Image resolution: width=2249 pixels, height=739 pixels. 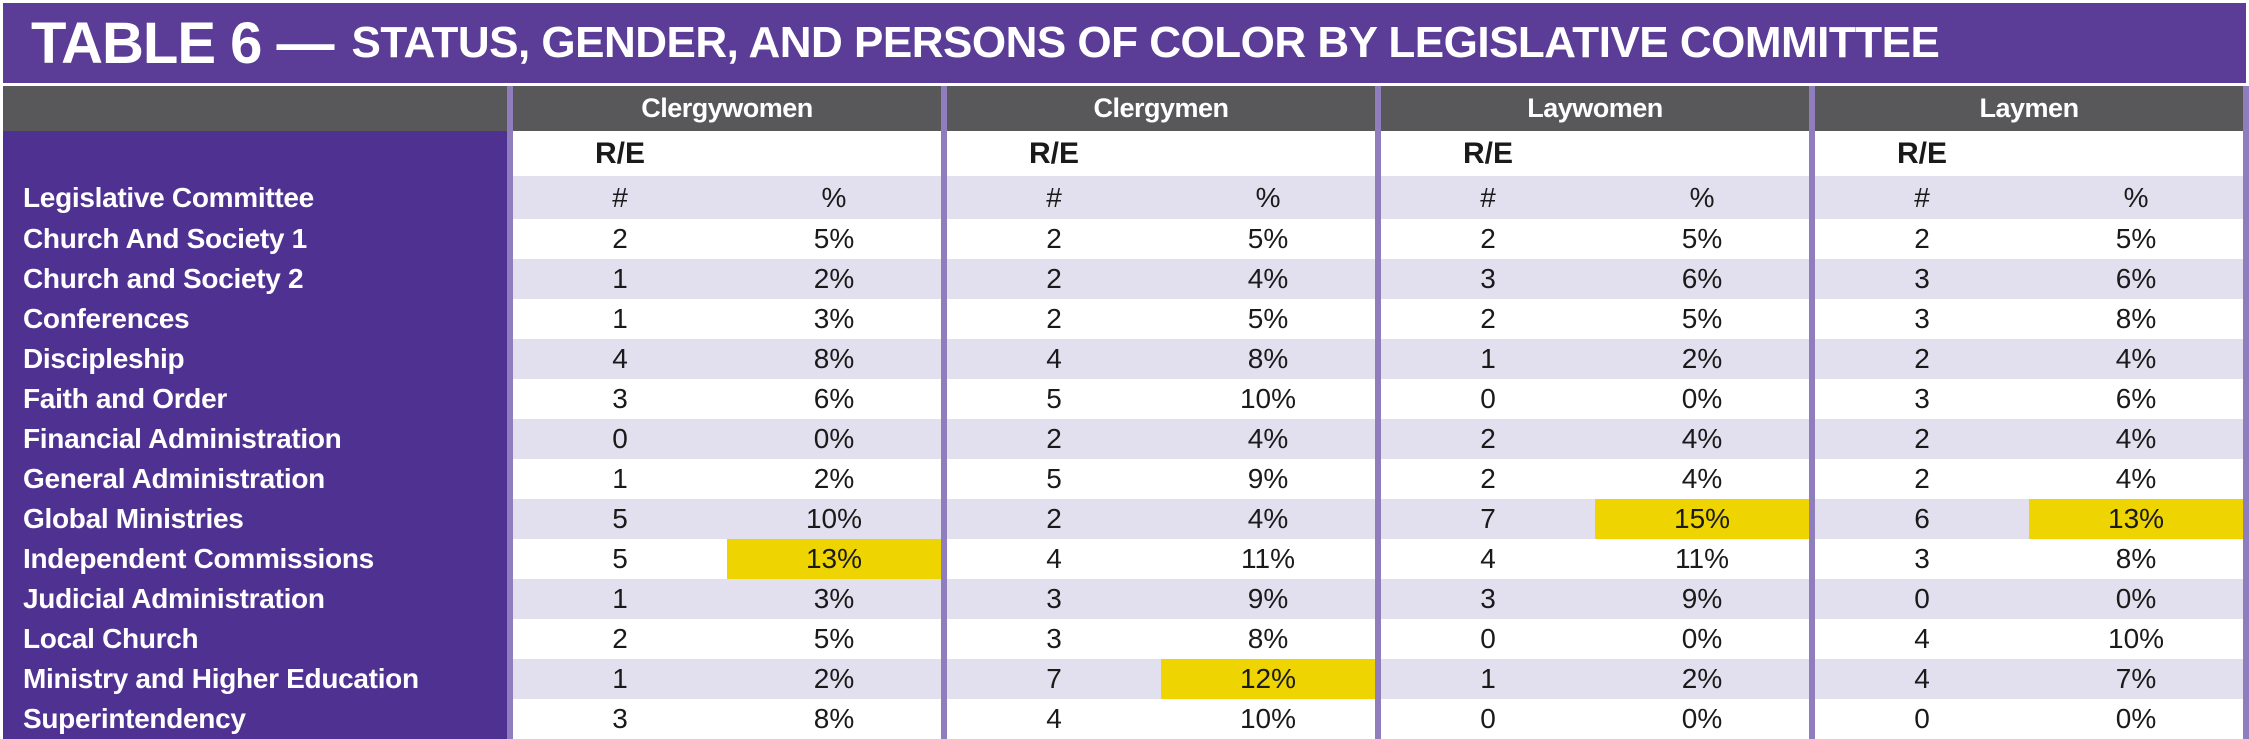 I want to click on table-row: Conferences 1 3% 2 5% 2 5% 3 8%, so click(x=1126, y=319).